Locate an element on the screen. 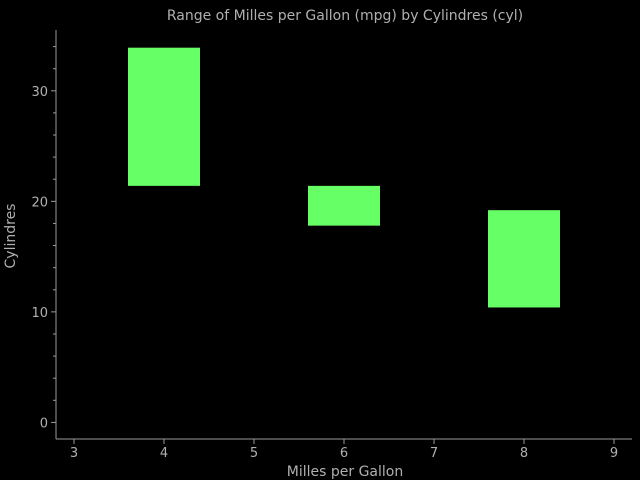 The image size is (640, 480). x-tick-label: 5 is located at coordinates (254, 453).